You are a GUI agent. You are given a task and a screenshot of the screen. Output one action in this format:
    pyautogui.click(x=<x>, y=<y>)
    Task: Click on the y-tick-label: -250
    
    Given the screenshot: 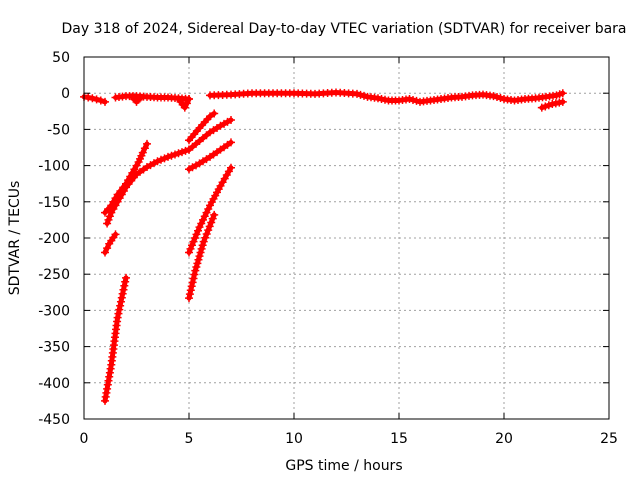 What is the action you would take?
    pyautogui.click(x=54, y=275)
    